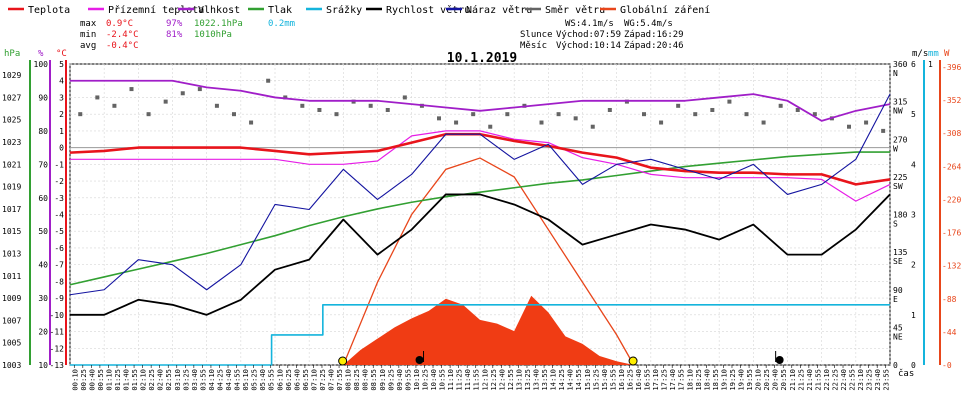 This screenshot has width=966, height=400. Describe the element at coordinates (185, 380) in the screenshot. I see `x-tick-label: 03:25` at that location.